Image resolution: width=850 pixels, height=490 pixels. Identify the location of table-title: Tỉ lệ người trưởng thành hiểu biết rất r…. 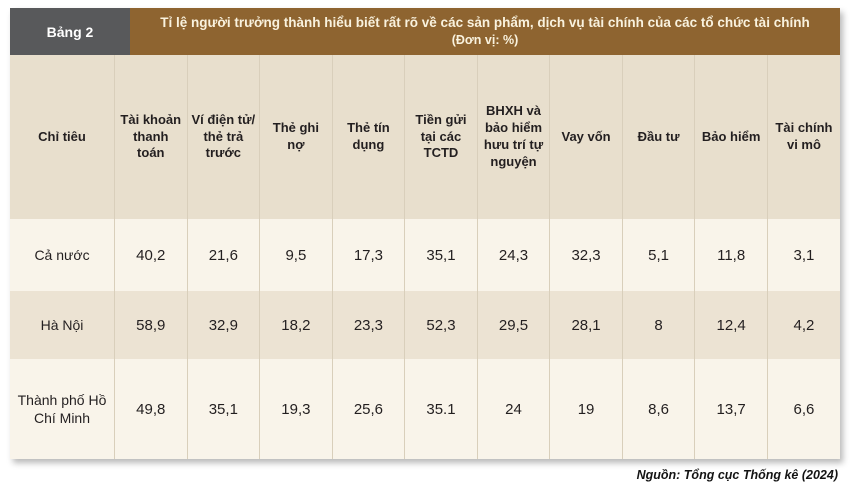
(485, 22).